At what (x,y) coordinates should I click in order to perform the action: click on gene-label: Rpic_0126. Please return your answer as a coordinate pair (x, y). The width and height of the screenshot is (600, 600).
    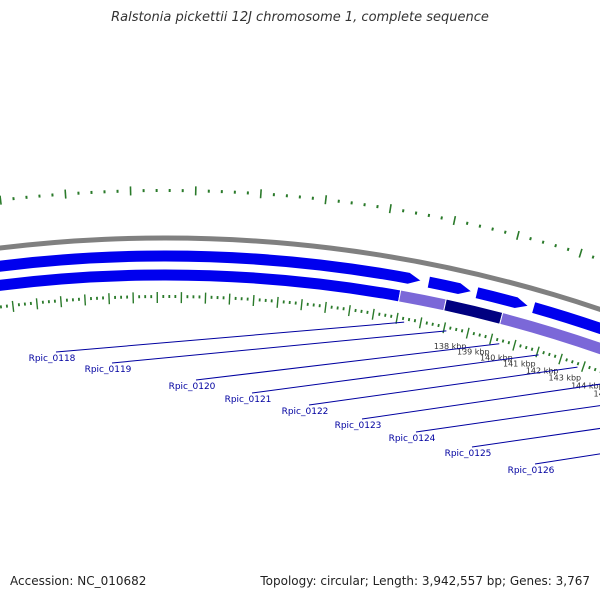
    Looking at the image, I should click on (531, 471).